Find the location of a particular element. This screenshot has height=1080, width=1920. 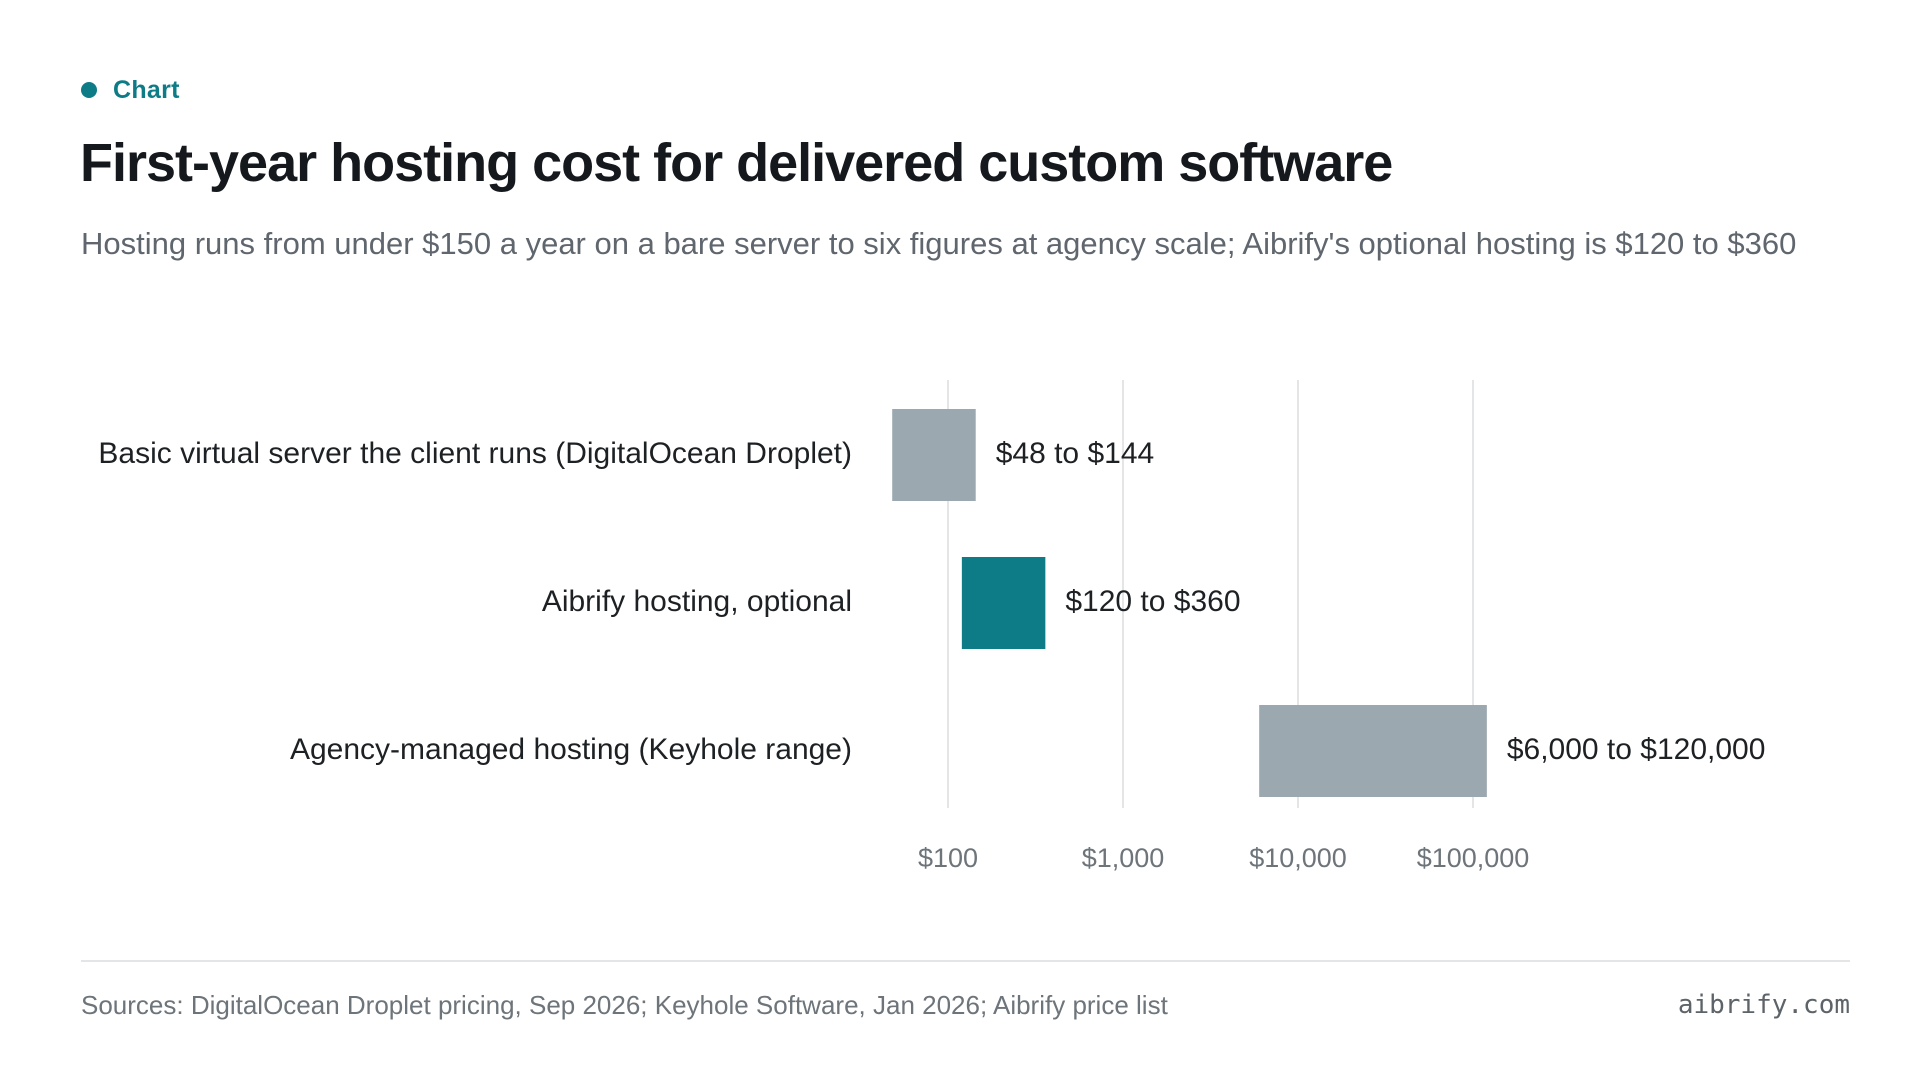

chart-eyebrow: Chart is located at coordinates (130, 90).